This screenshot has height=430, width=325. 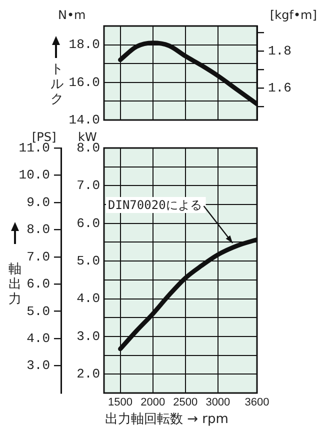 I want to click on y2-tick-label: 6.0, so click(x=38, y=284).